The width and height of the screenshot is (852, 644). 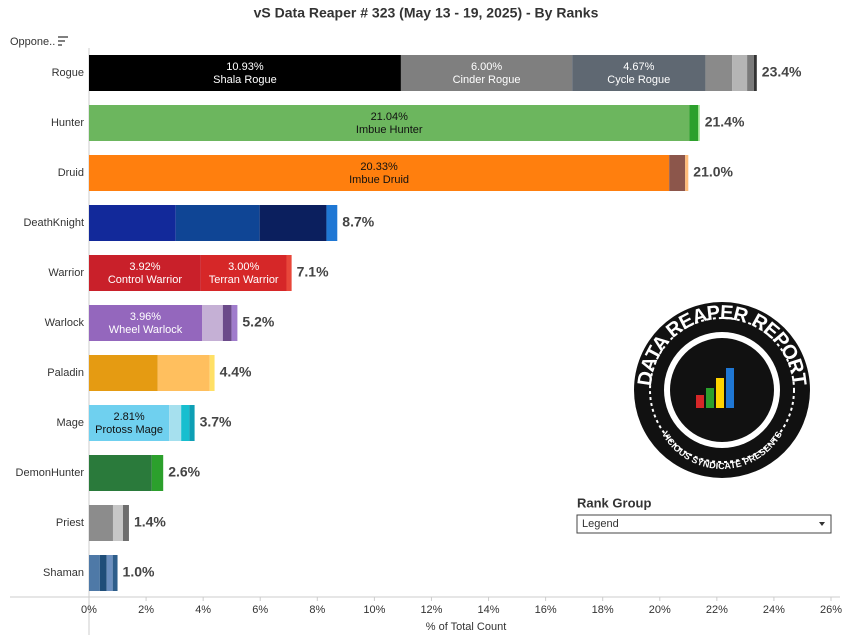 What do you see at coordinates (236, 372) in the screenshot?
I see `total-label: 4.4%` at bounding box center [236, 372].